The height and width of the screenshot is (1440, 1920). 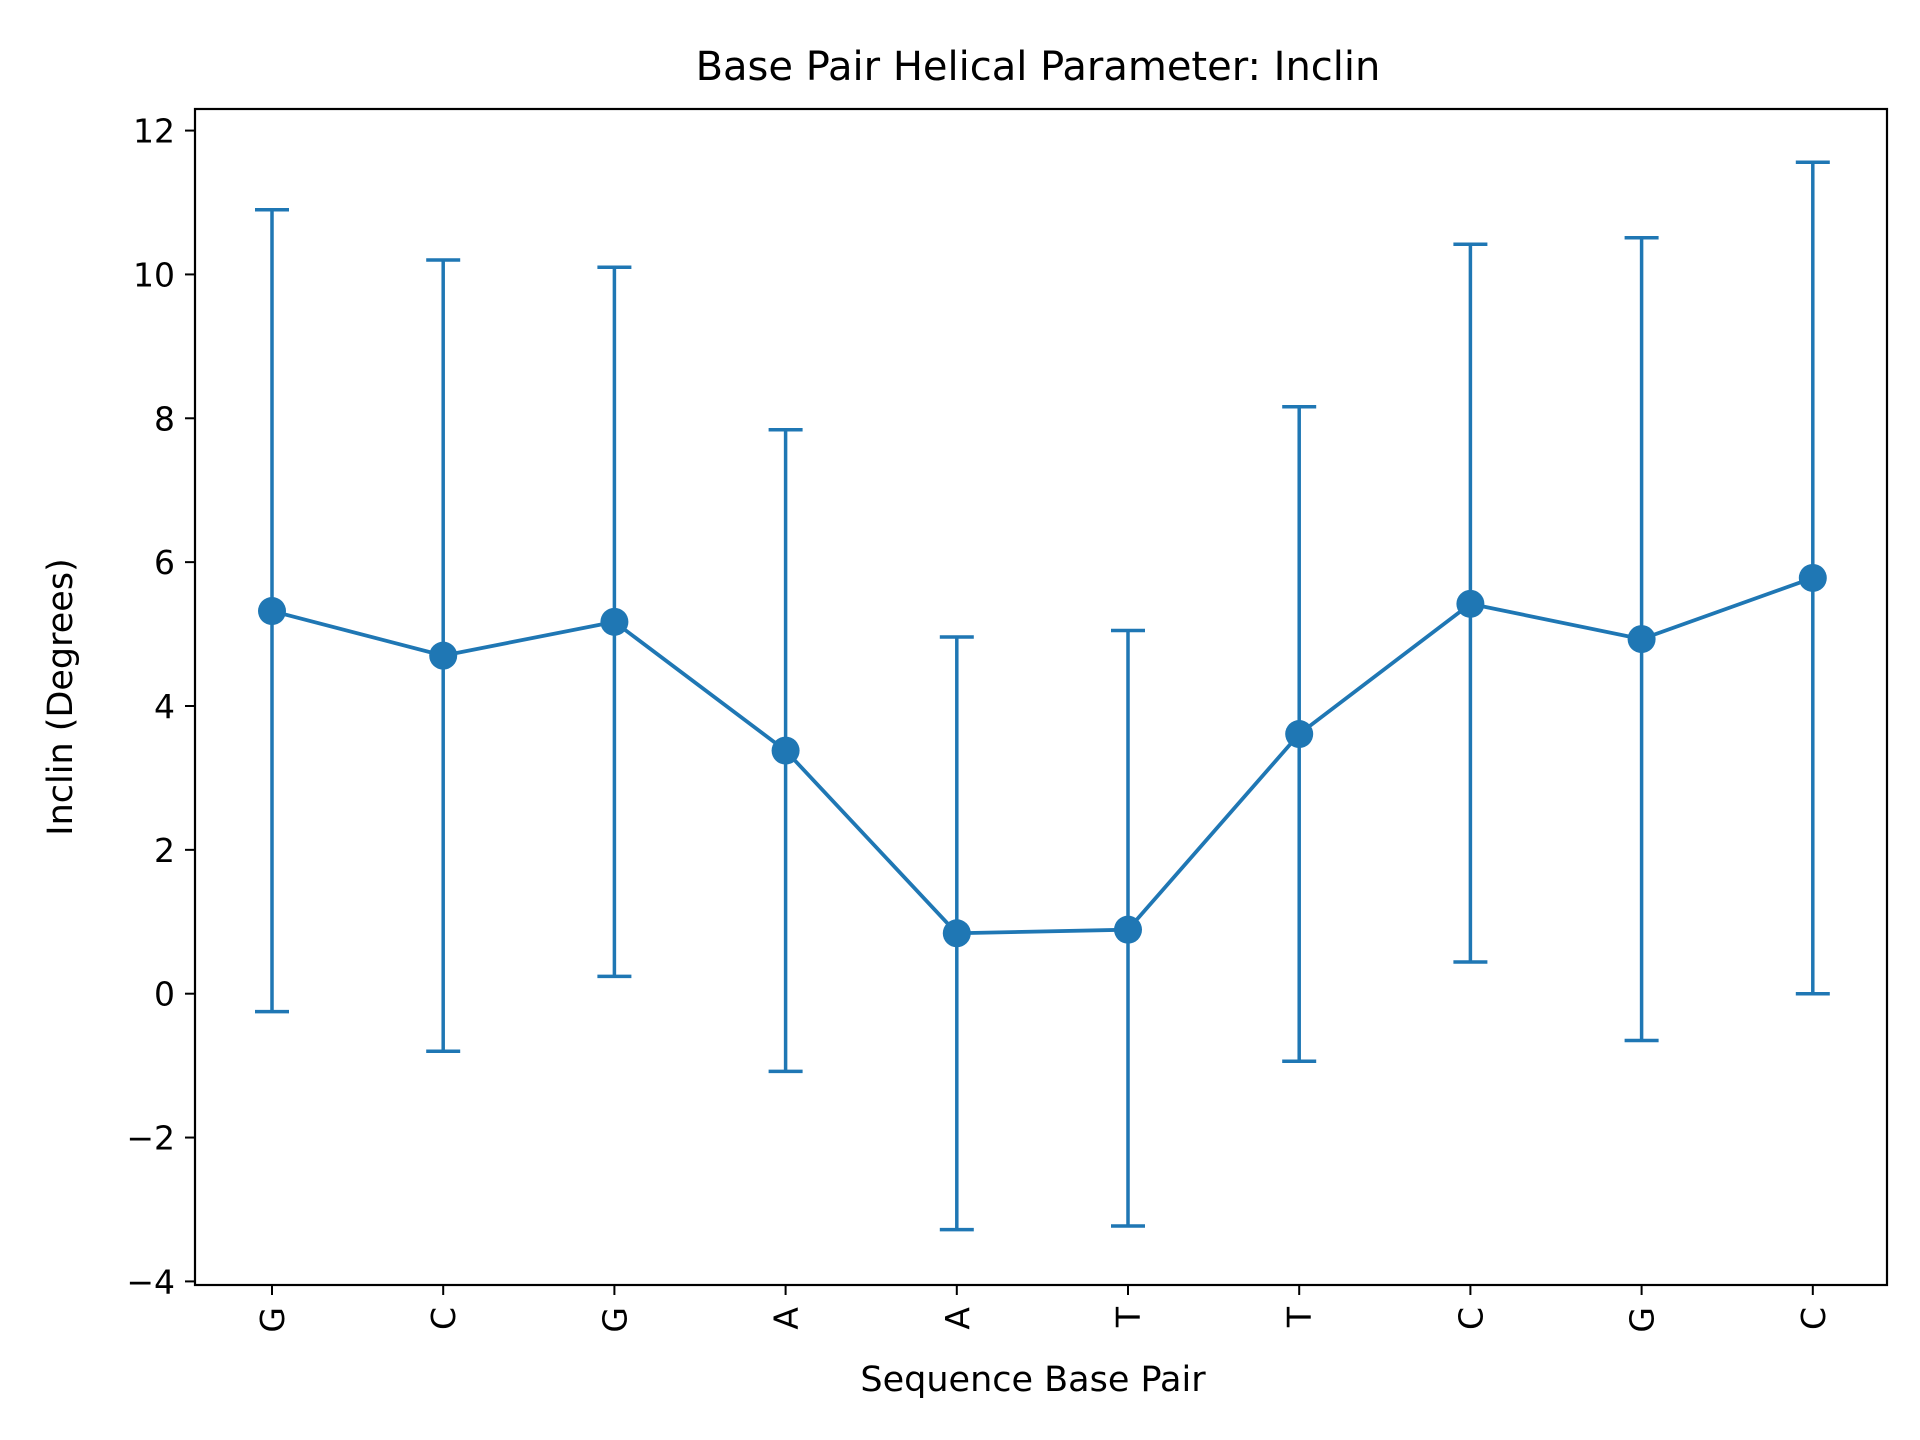 I want to click on chart-title: Base Pair Helical Parameter: Inclin, so click(x=1038, y=67).